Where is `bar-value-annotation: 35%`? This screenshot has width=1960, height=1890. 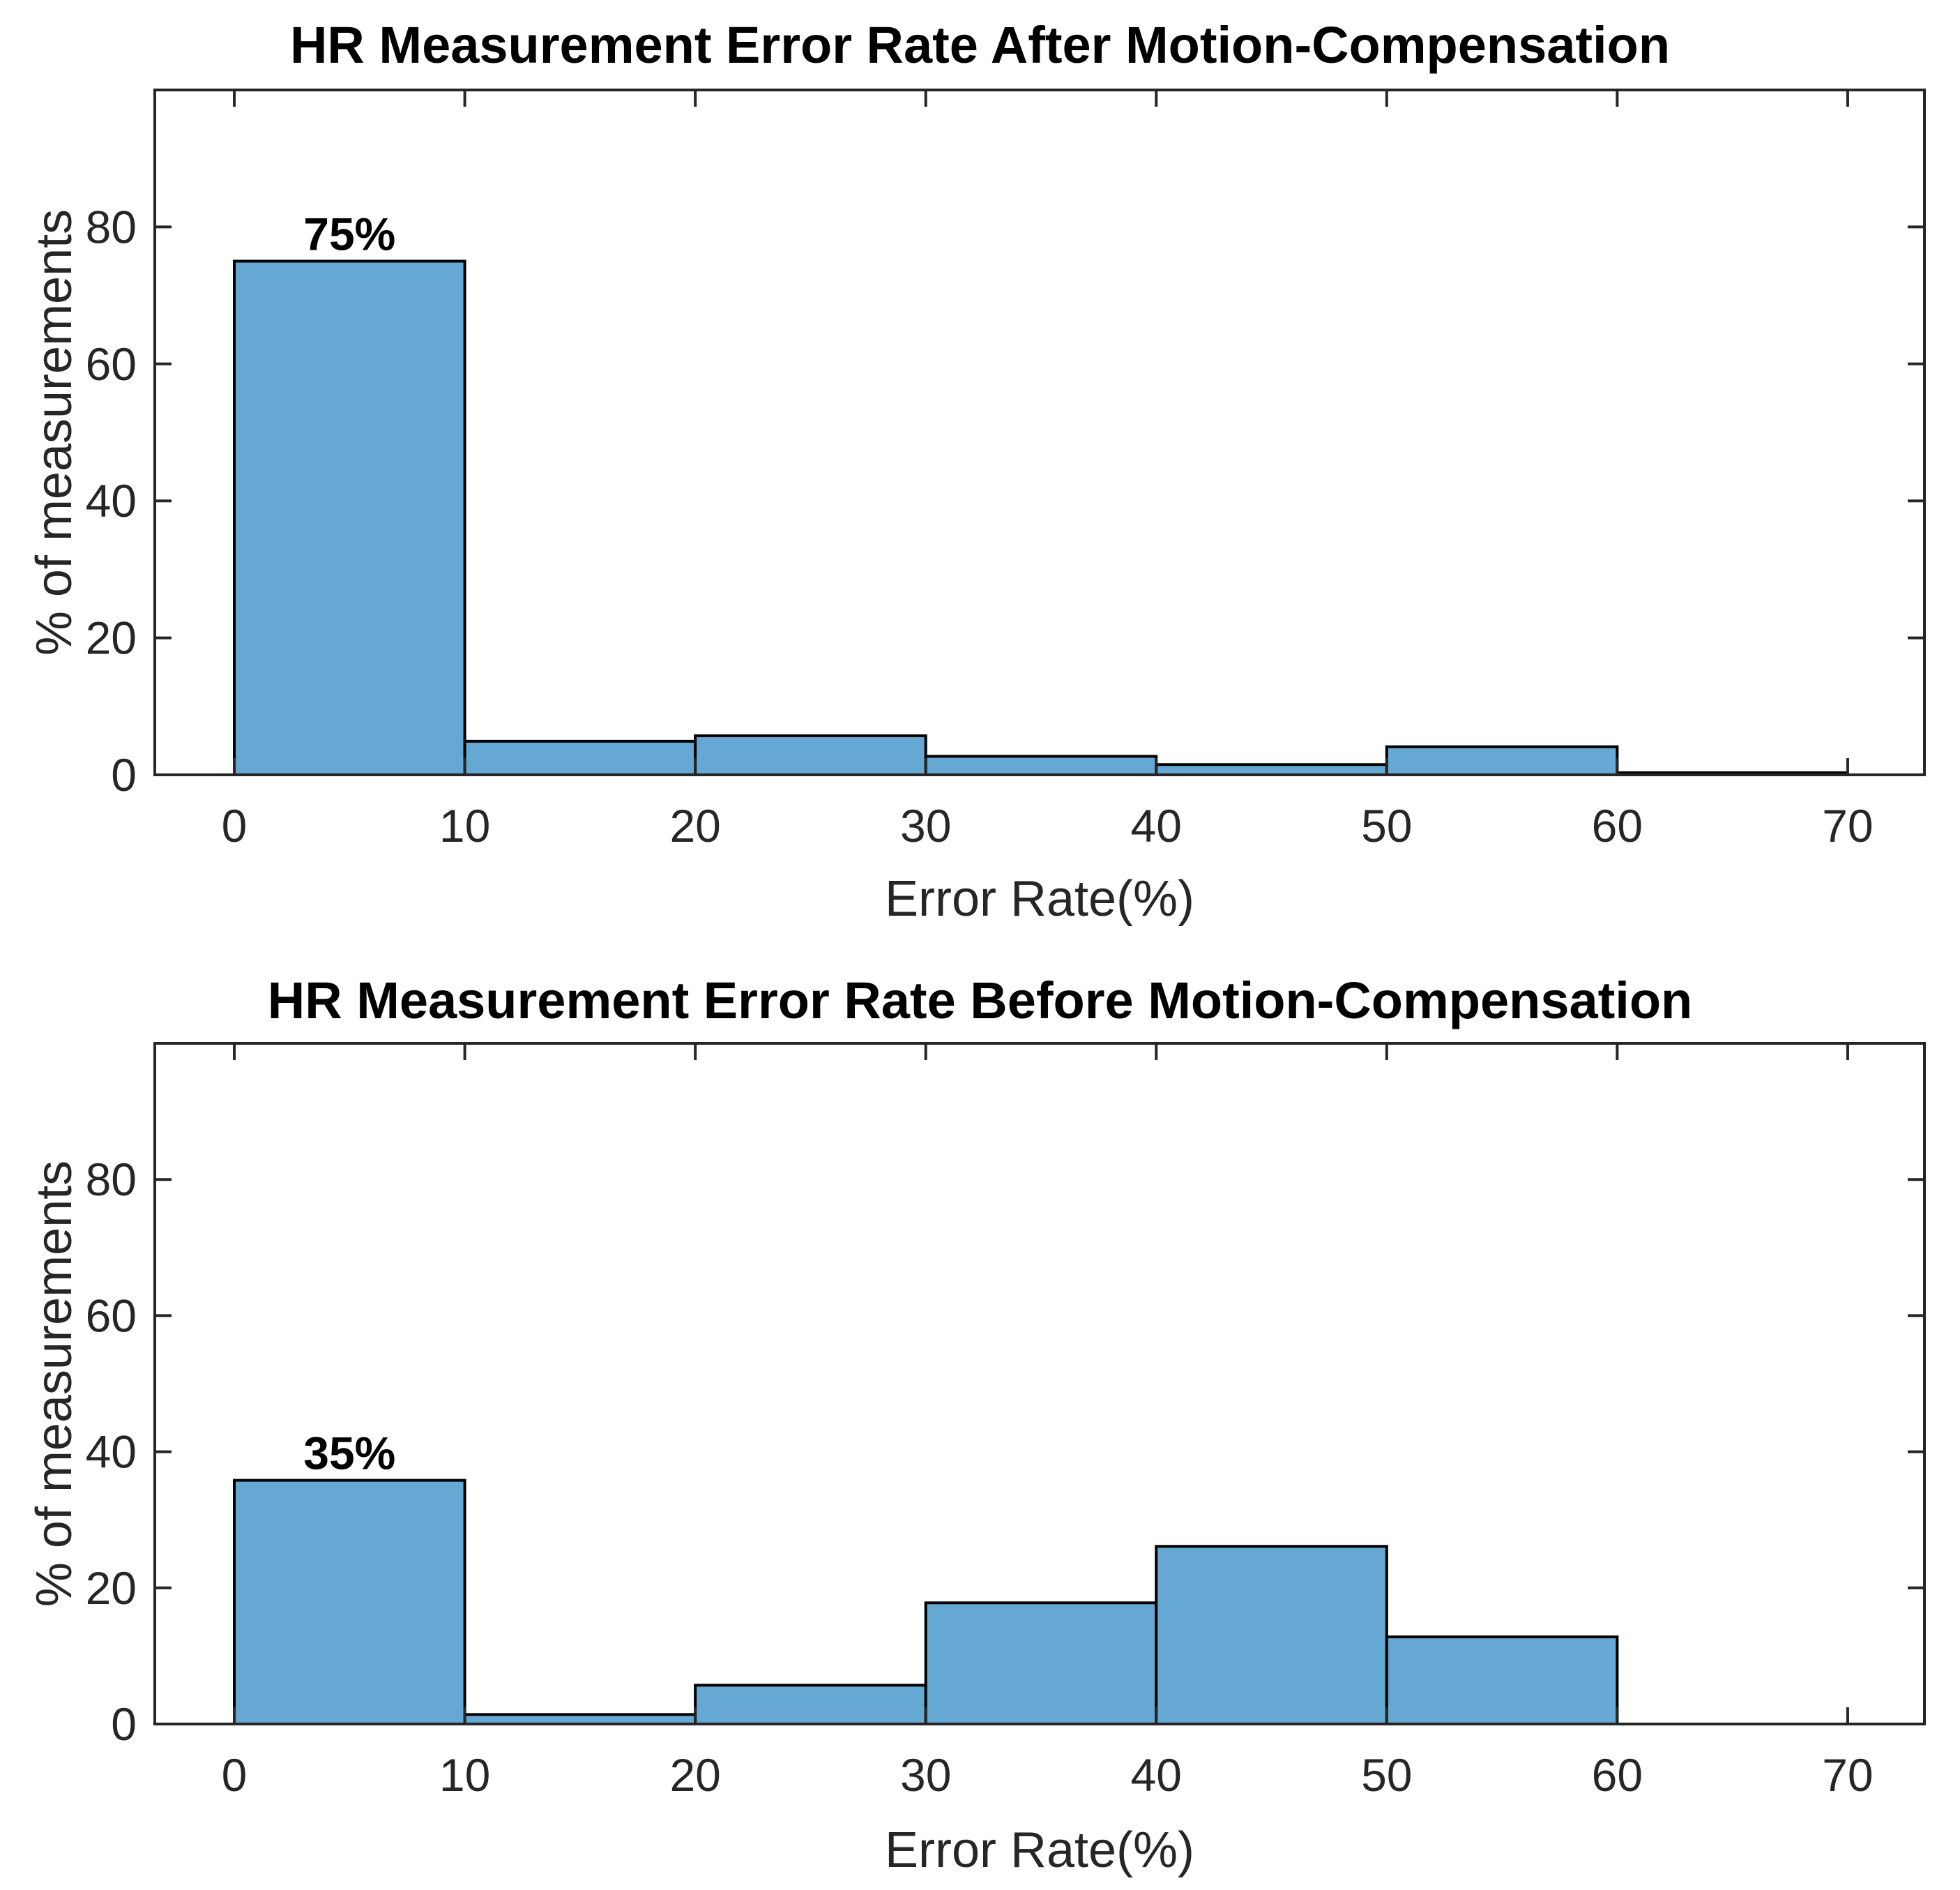 bar-value-annotation: 35% is located at coordinates (349, 1453).